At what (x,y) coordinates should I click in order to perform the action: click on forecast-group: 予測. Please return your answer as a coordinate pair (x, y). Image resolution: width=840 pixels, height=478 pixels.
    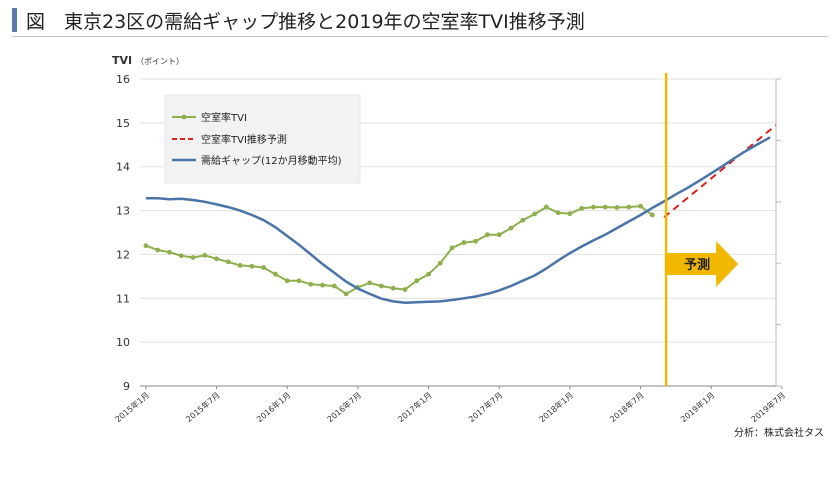
    Looking at the image, I should click on (701, 229).